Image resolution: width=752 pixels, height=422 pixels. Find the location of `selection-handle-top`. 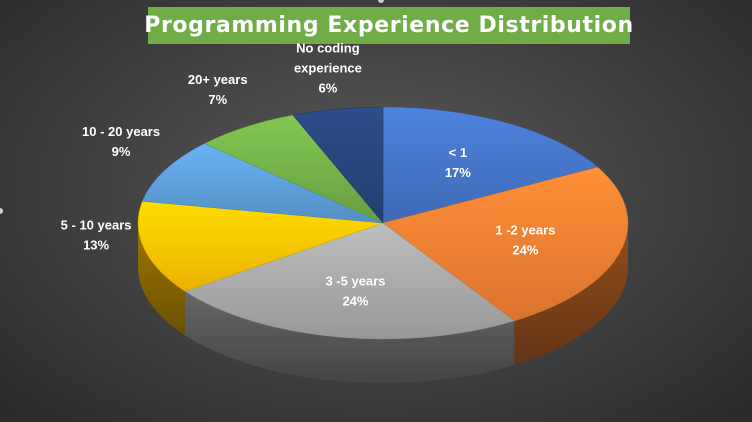

selection-handle-top is located at coordinates (381, 1).